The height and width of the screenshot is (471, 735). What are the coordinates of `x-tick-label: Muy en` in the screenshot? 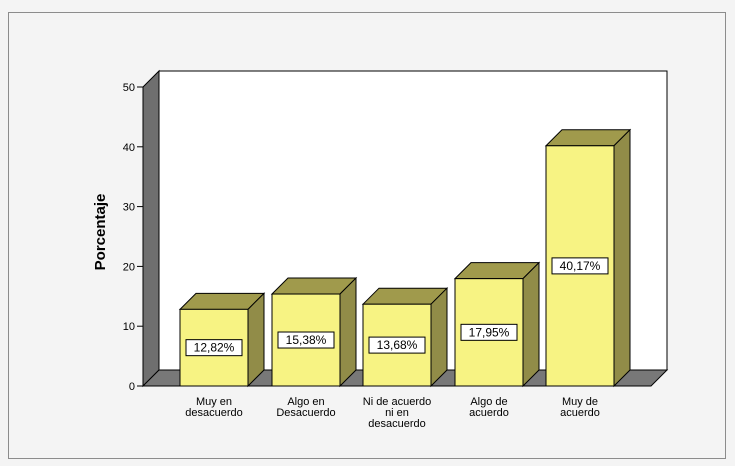 It's located at (214, 402).